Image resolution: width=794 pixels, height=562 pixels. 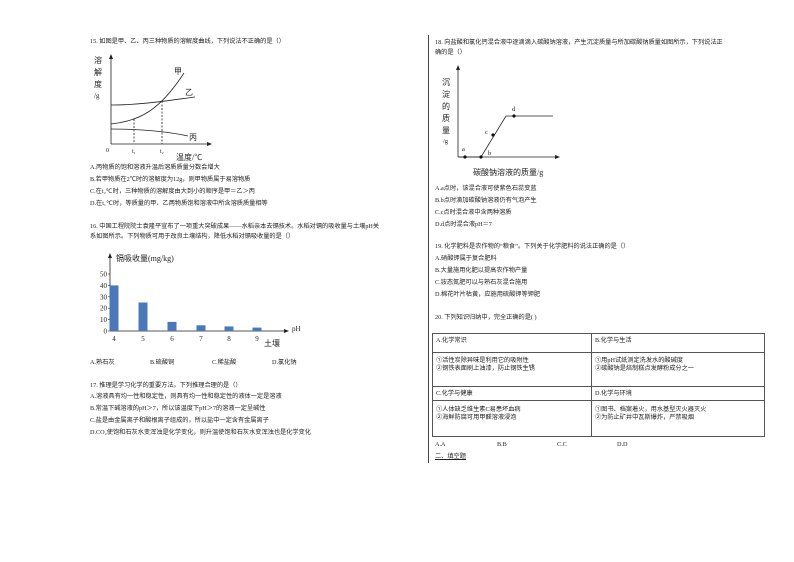 What do you see at coordinates (486, 188) in the screenshot?
I see `q18-option-a: A.a点时，该混合液可使紫色石蕊变蓝` at bounding box center [486, 188].